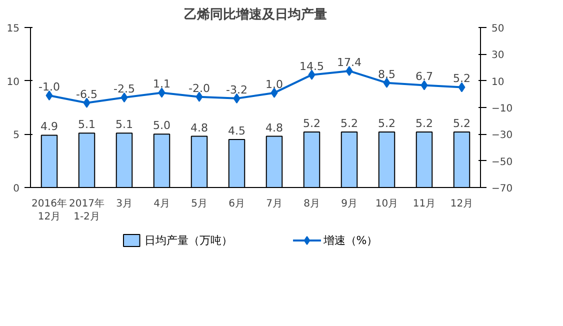 Image resolution: width=563 pixels, height=326 pixels. Describe the element at coordinates (13, 29) in the screenshot. I see `y-tick-label: 15` at that location.